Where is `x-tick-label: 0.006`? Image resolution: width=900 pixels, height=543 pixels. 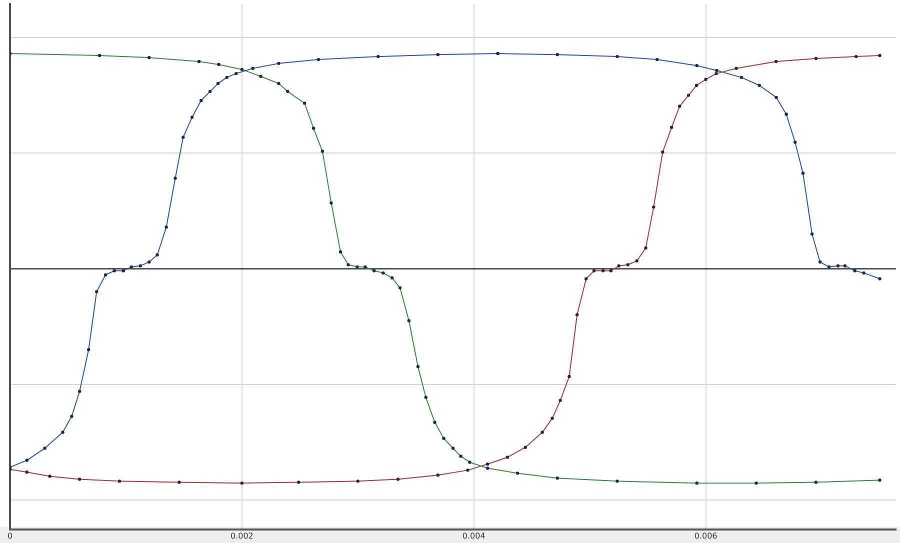 x-tick-label: 0.006 is located at coordinates (706, 535).